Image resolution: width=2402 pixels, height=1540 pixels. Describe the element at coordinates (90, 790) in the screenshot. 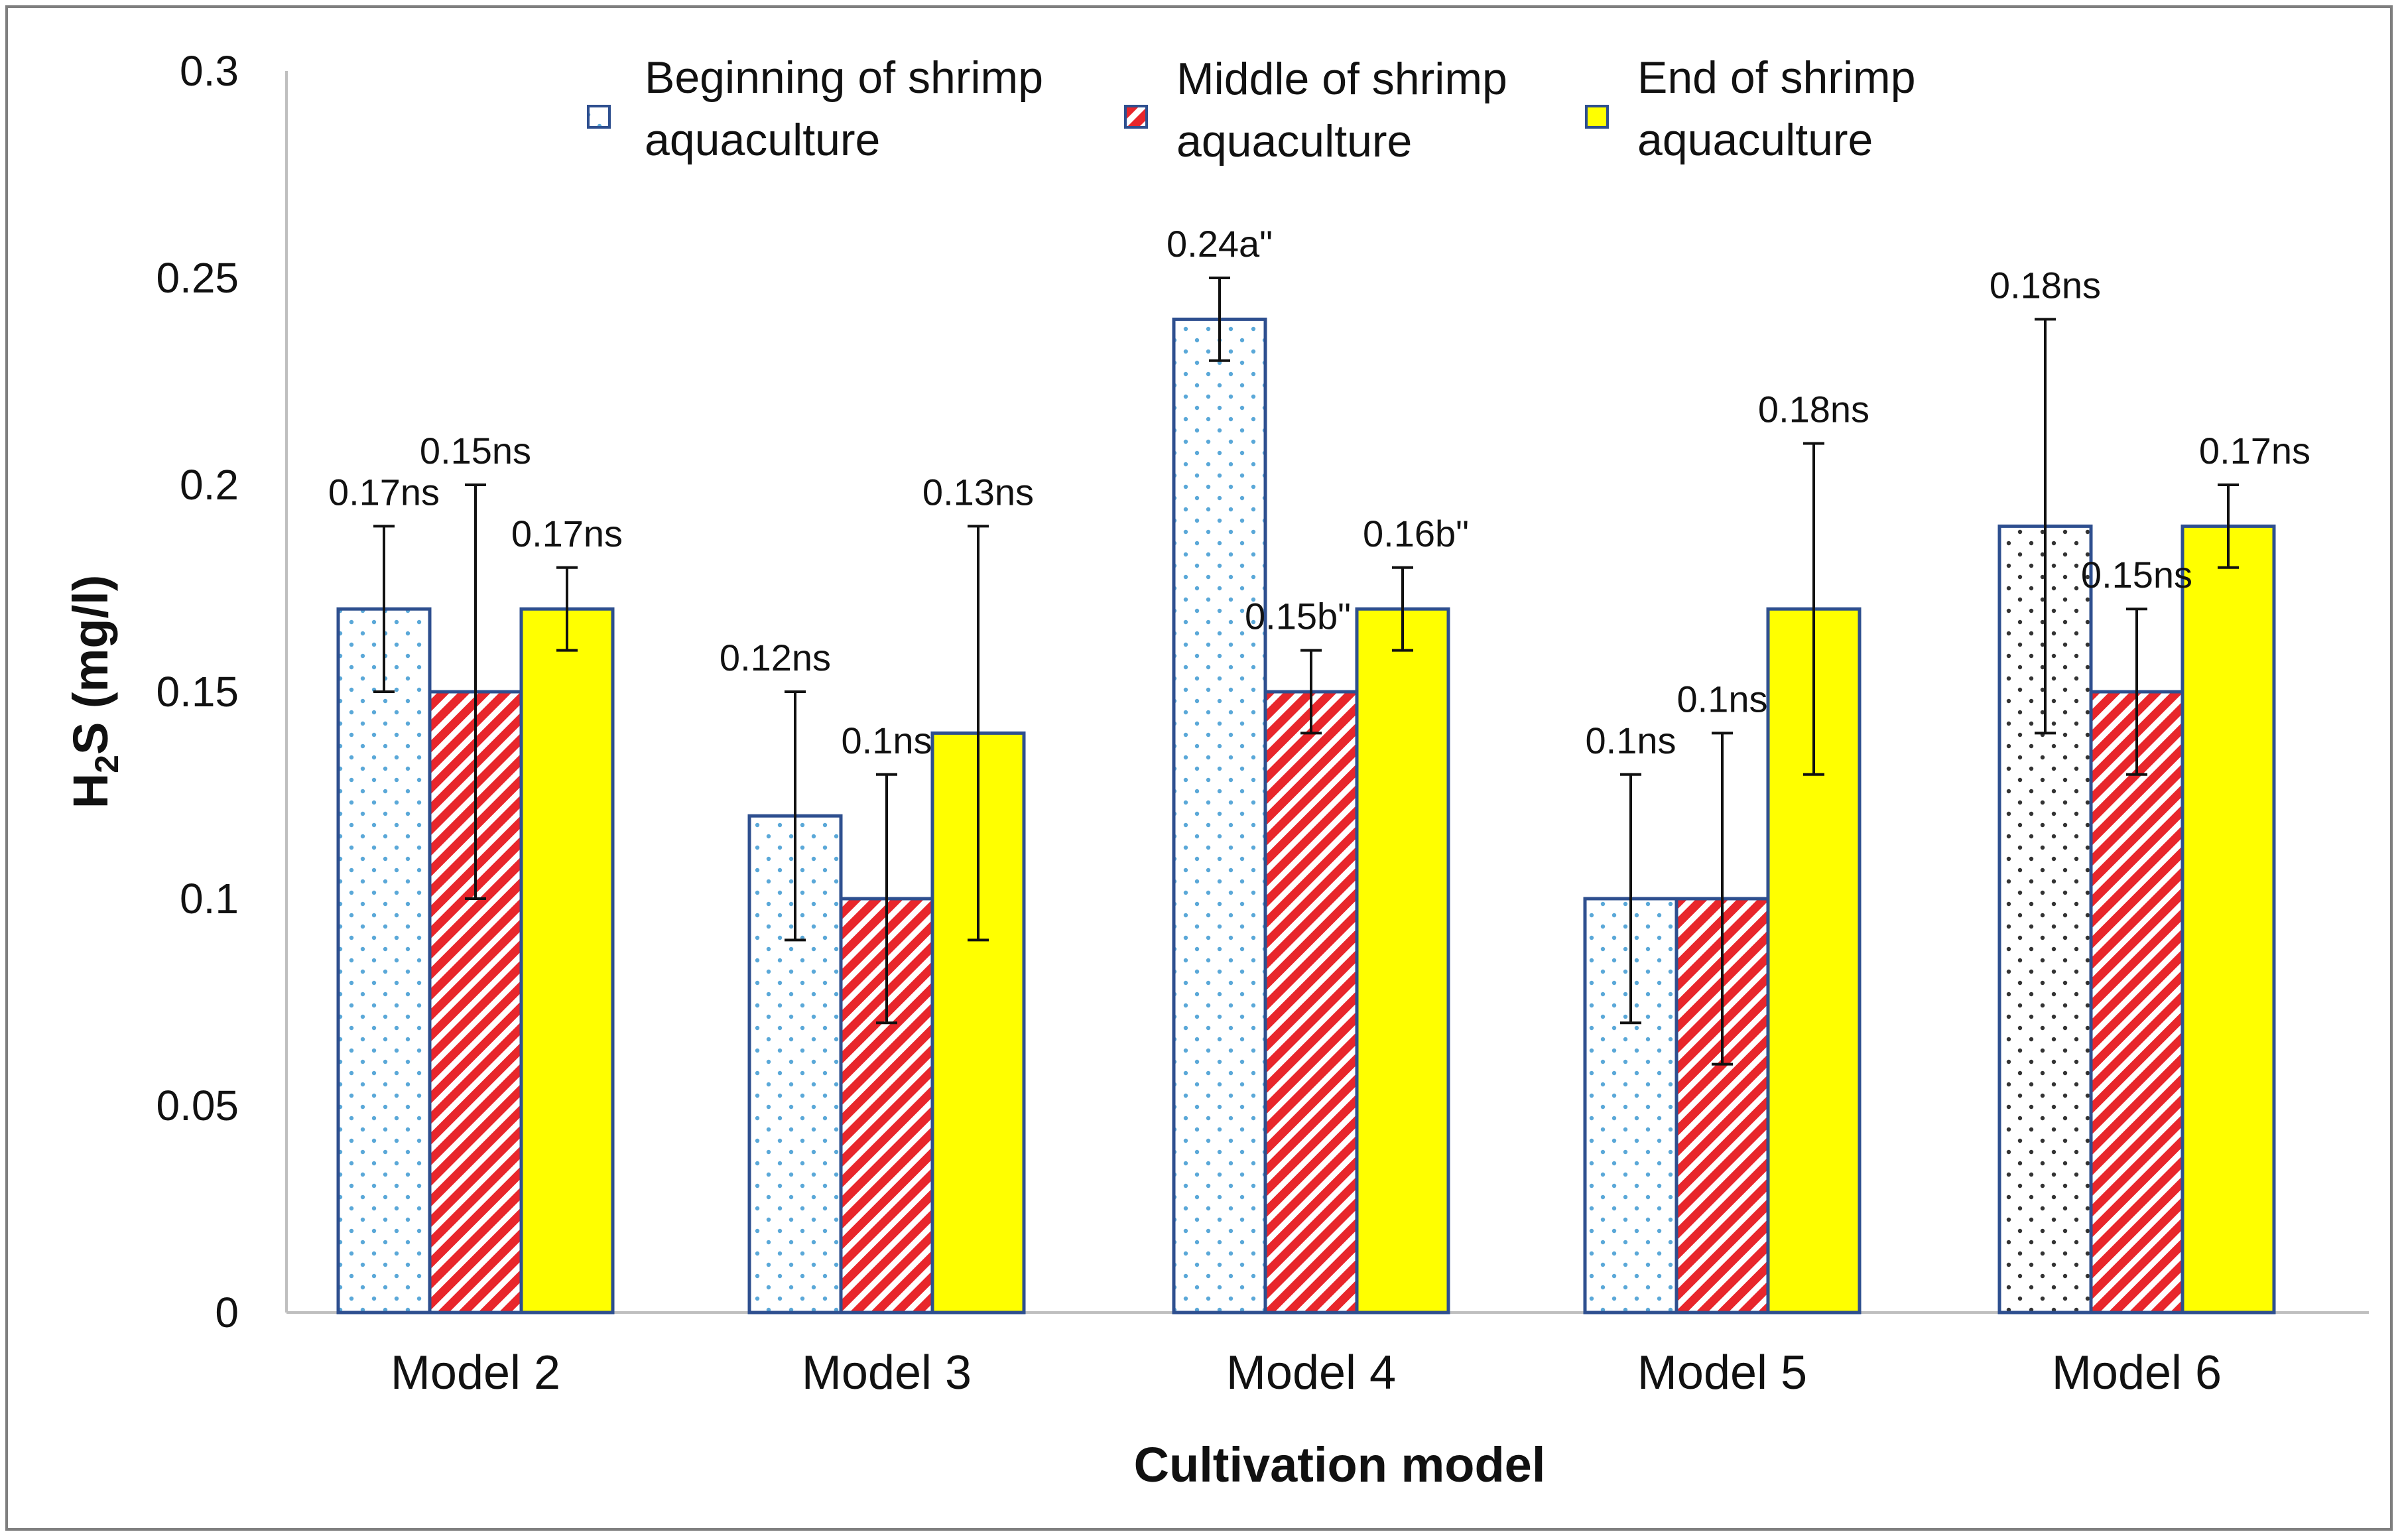

I see `y-axis-title-prefix: H` at that location.